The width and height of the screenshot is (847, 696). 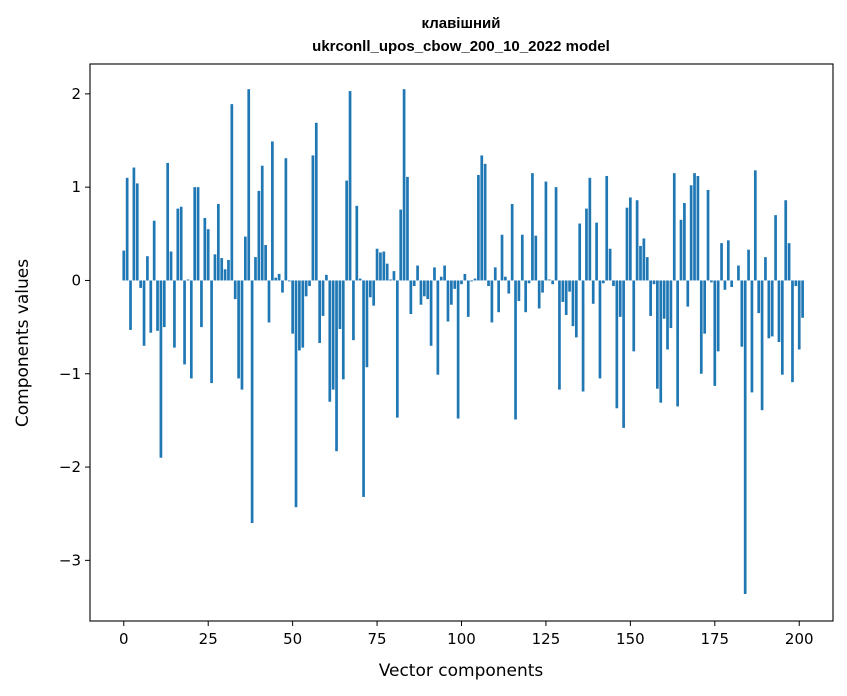 What do you see at coordinates (546, 639) in the screenshot?
I see `x-tick-label: 125` at bounding box center [546, 639].